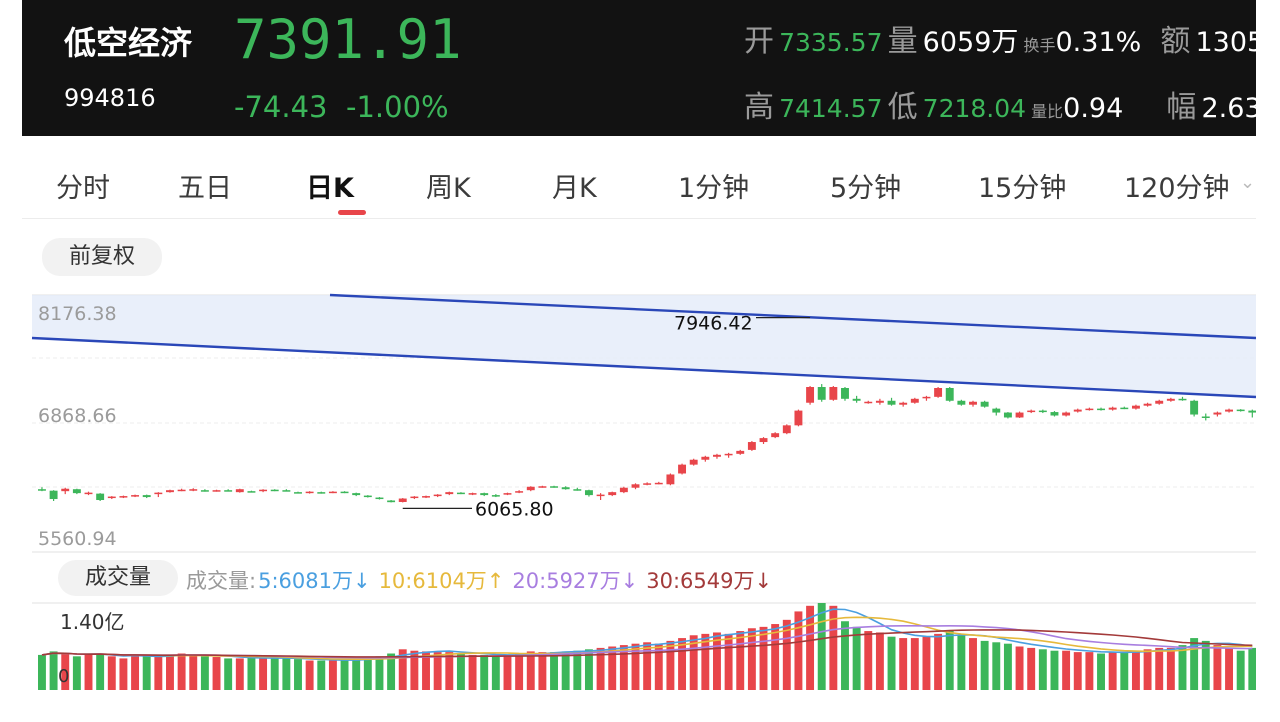 The width and height of the screenshot is (1280, 722). Describe the element at coordinates (1047, 111) in the screenshot. I see `volume-ratio-label: 量比` at that location.